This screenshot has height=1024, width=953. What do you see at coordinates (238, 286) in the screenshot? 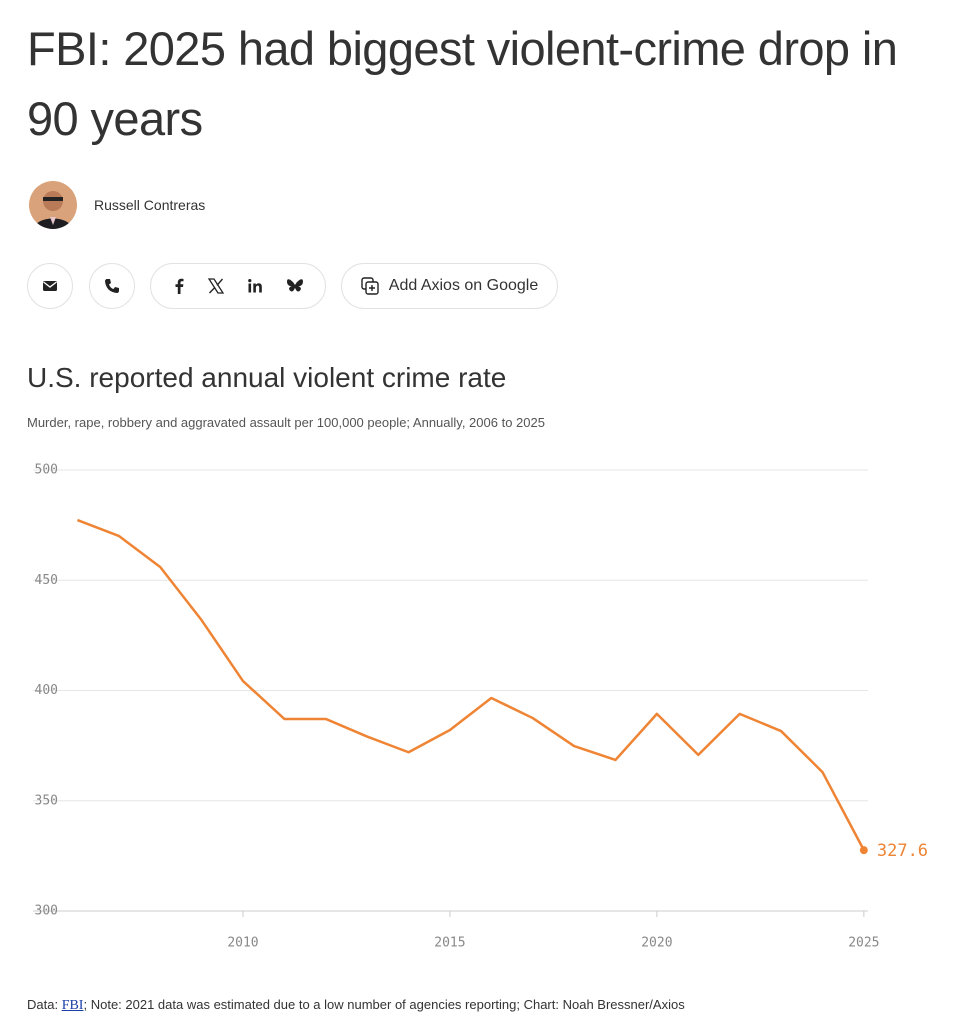
I see `share-buttons` at bounding box center [238, 286].